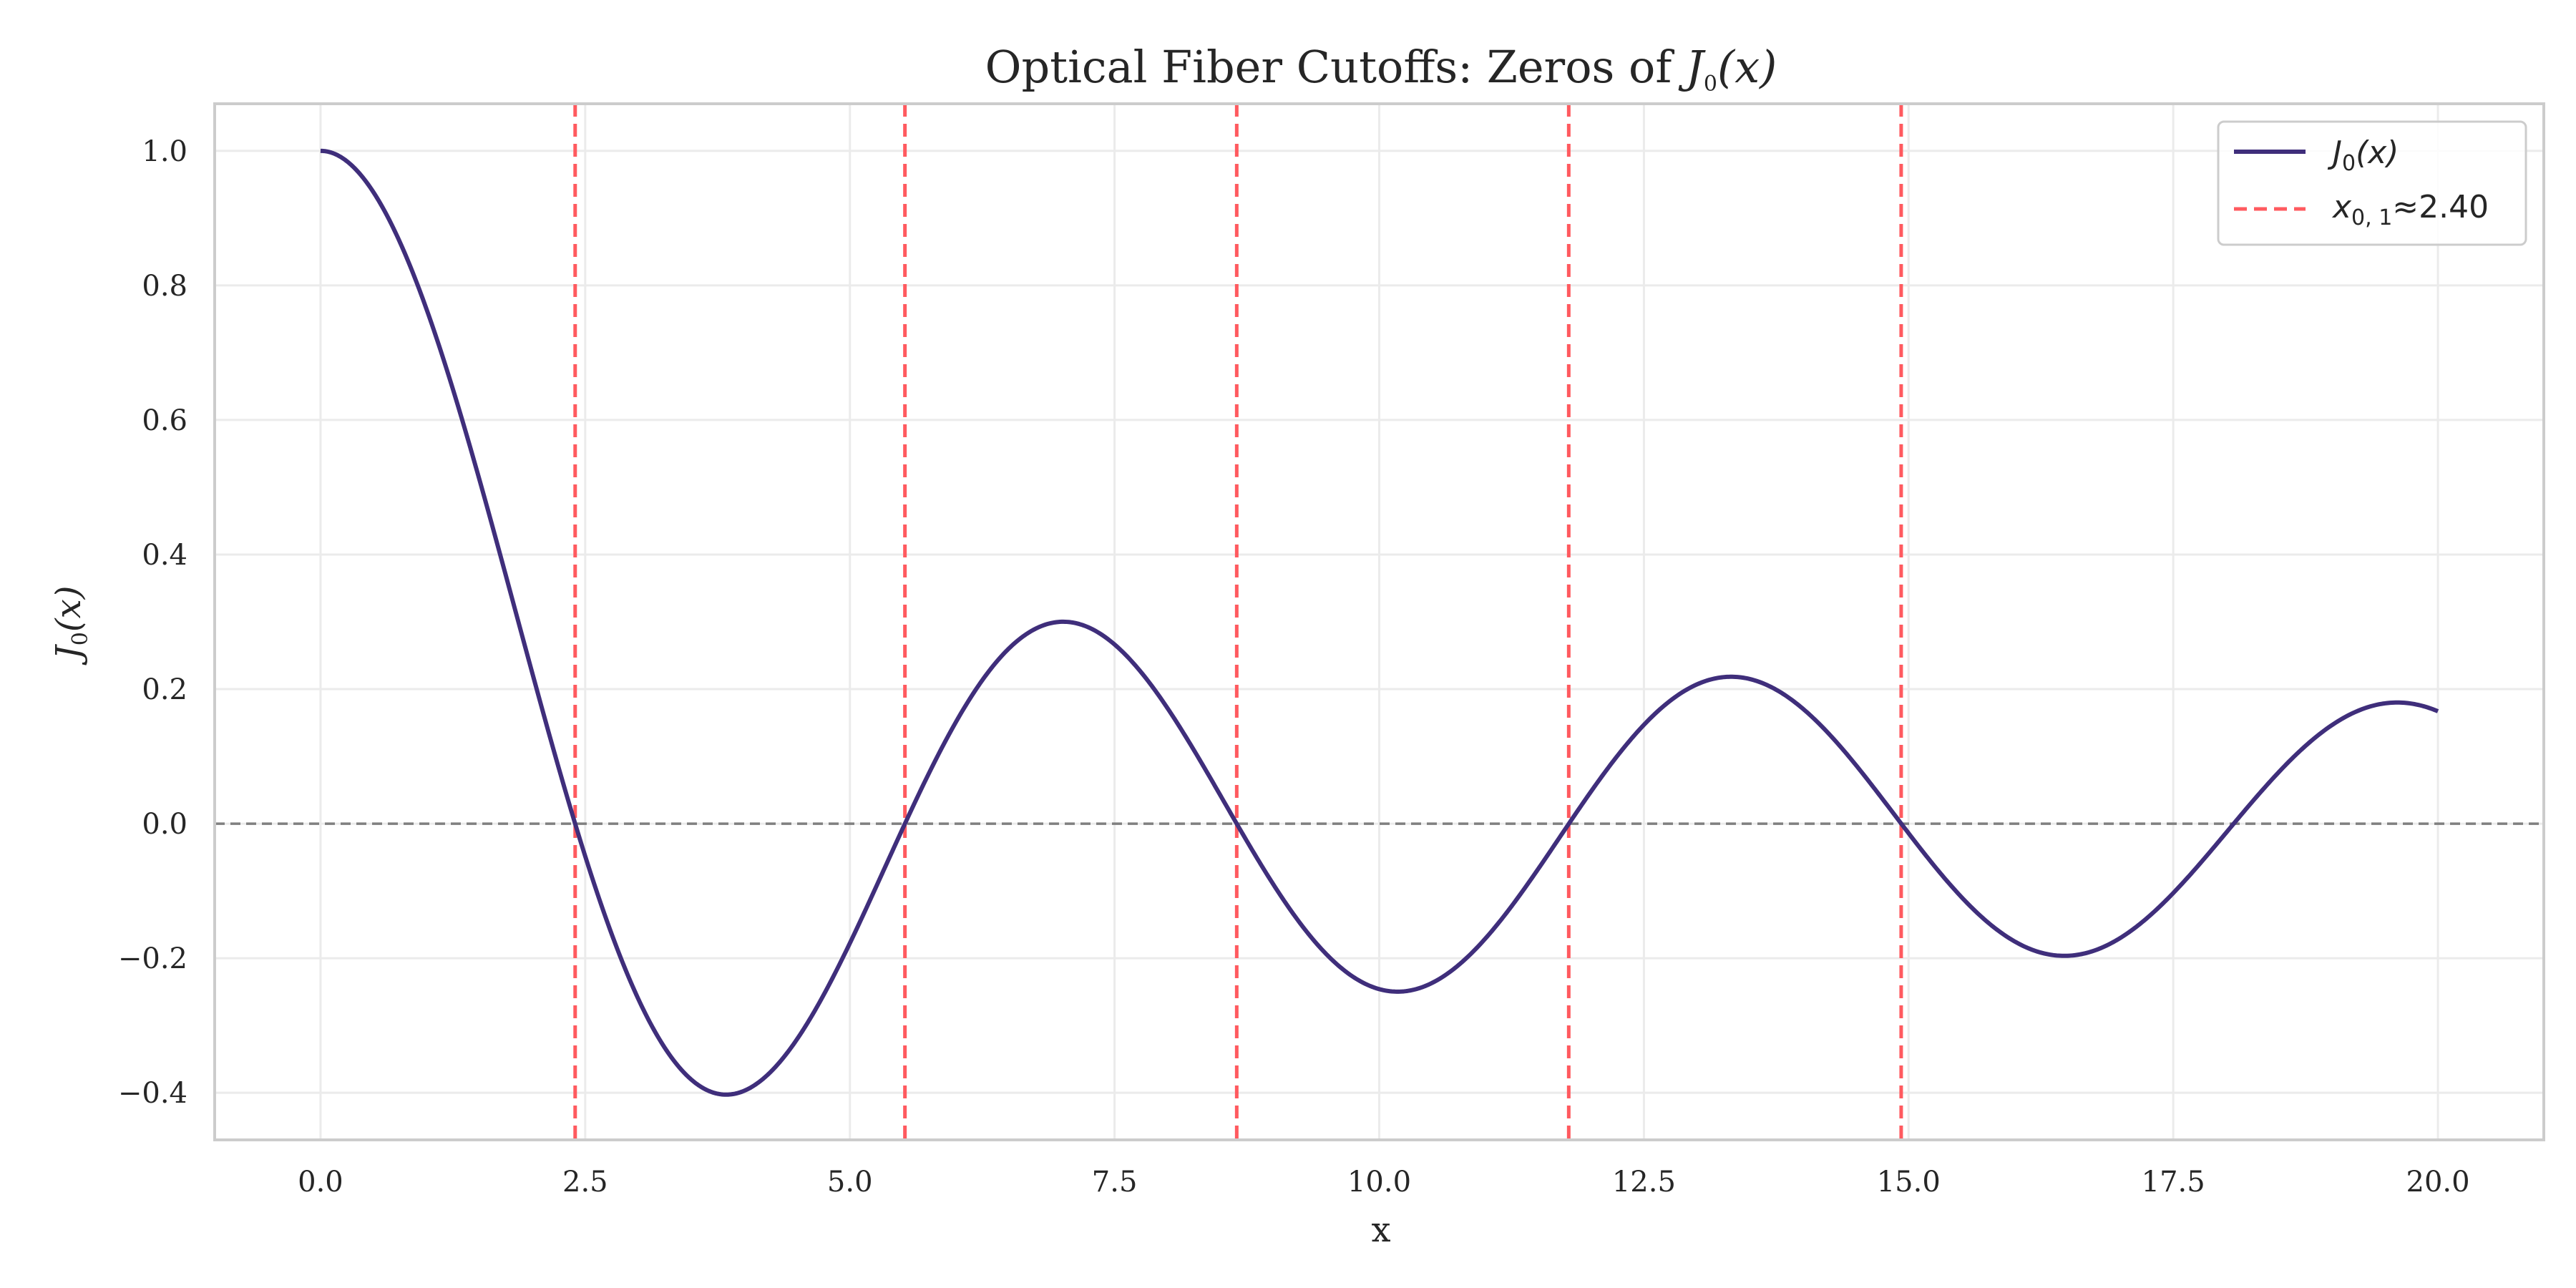 The width and height of the screenshot is (2576, 1288). I want to click on chart-title-arg: (x), so click(1747, 67).